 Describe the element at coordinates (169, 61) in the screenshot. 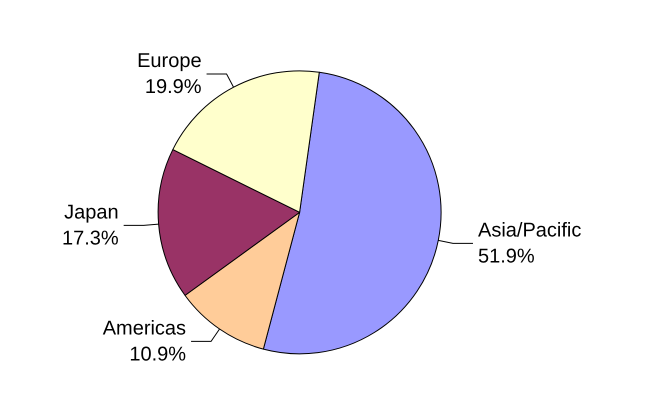

I see `slice-label: Europe` at that location.